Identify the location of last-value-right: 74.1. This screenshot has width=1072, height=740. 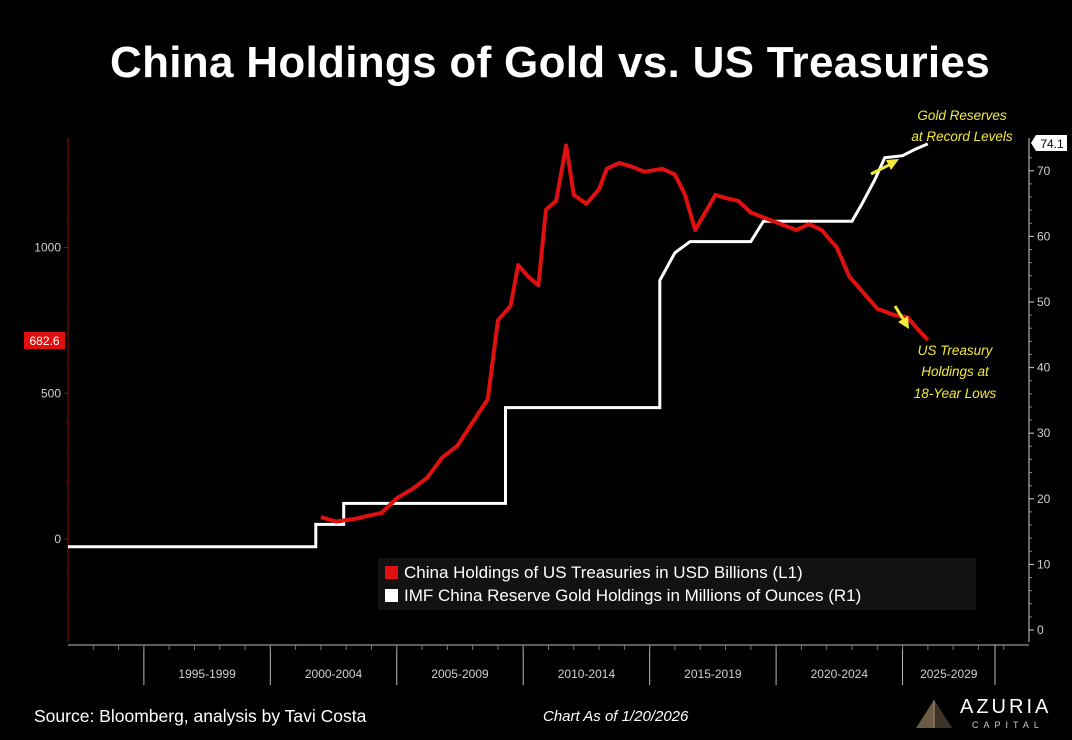
(1049, 143).